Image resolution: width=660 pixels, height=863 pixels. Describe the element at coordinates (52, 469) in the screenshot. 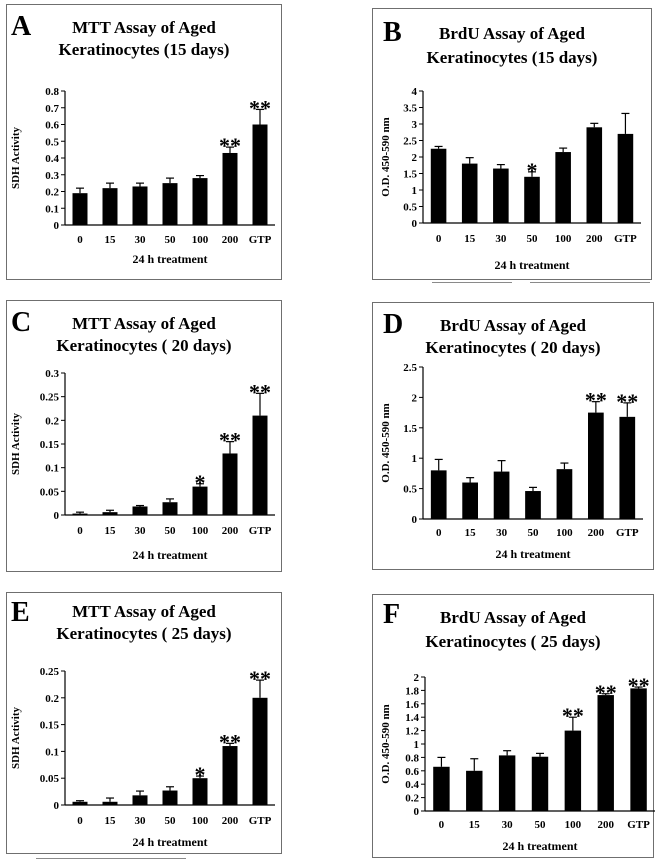

I see `y-tick-label: 0.1` at that location.